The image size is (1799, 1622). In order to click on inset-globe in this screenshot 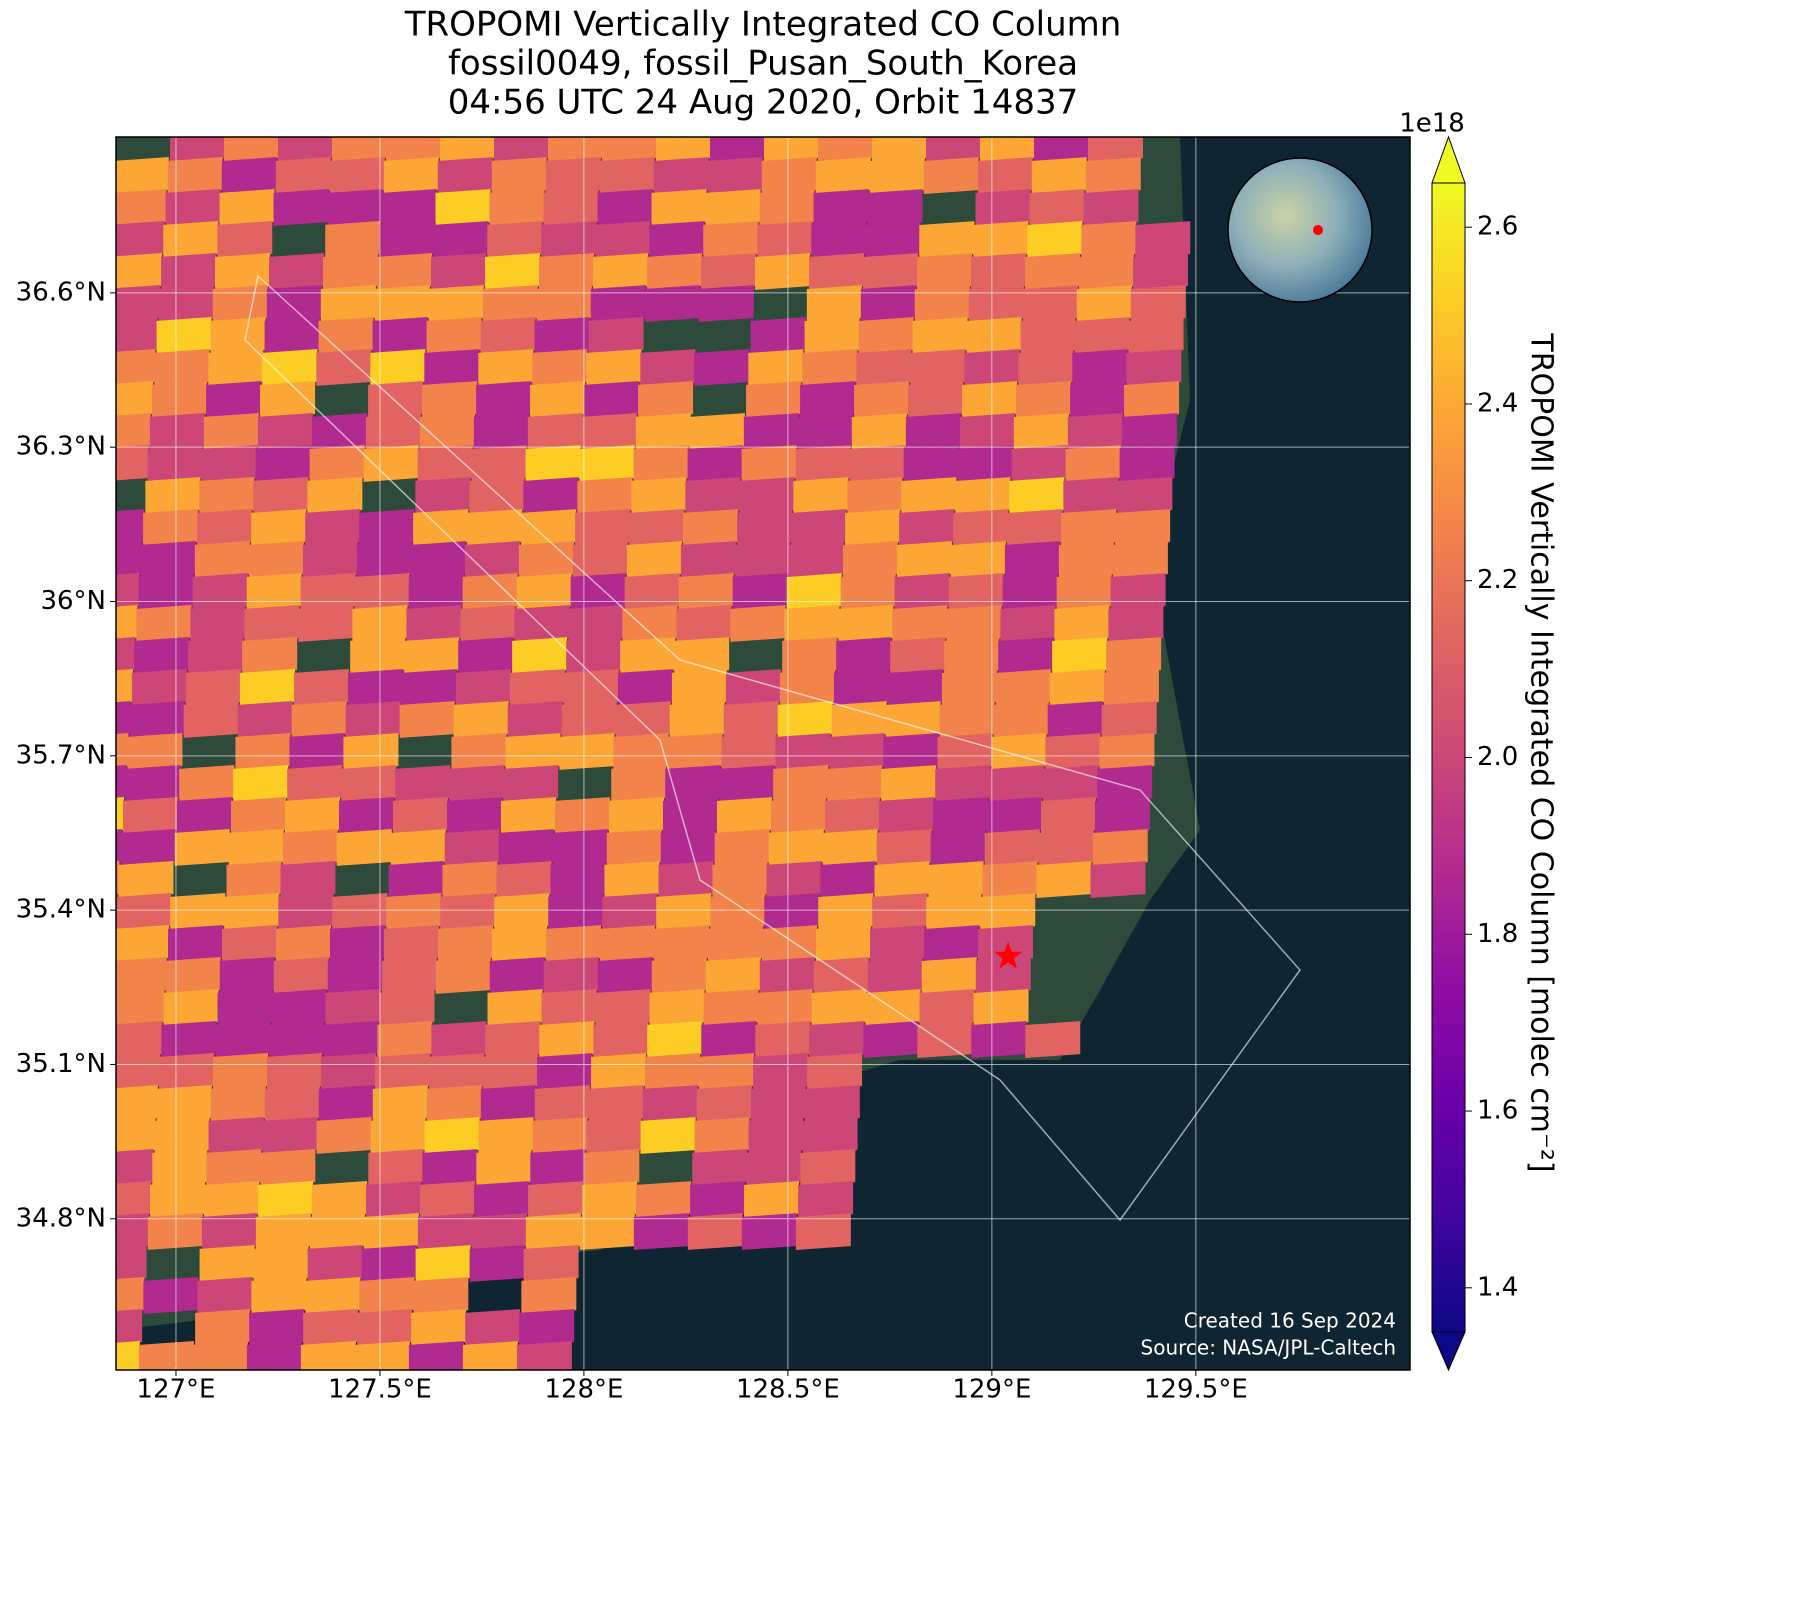, I will do `click(1300, 230)`.